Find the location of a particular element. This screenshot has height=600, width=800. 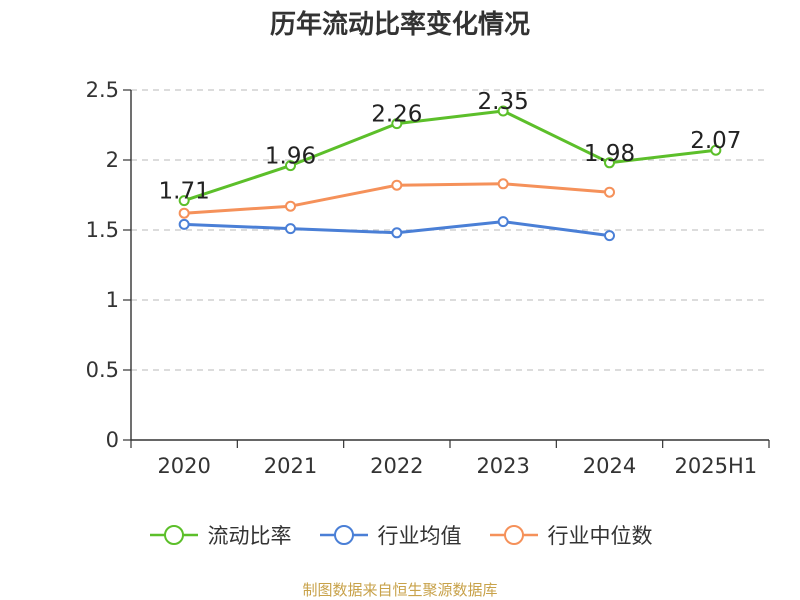

data-label: 2.07 is located at coordinates (715, 141).